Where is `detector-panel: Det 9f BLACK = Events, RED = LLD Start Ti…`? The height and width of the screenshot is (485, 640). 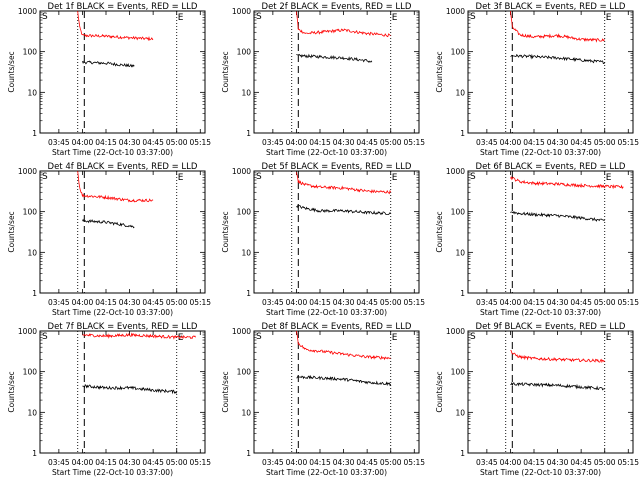
detector-panel: Det 9f BLACK = Events, RED = LLD Start Ti… is located at coordinates (537, 399).